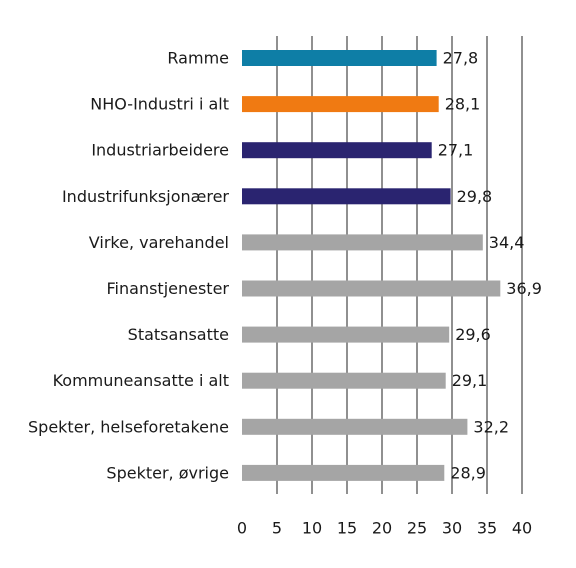 The width and height of the screenshot is (576, 568). I want to click on x-tick-label: 15, so click(347, 528).